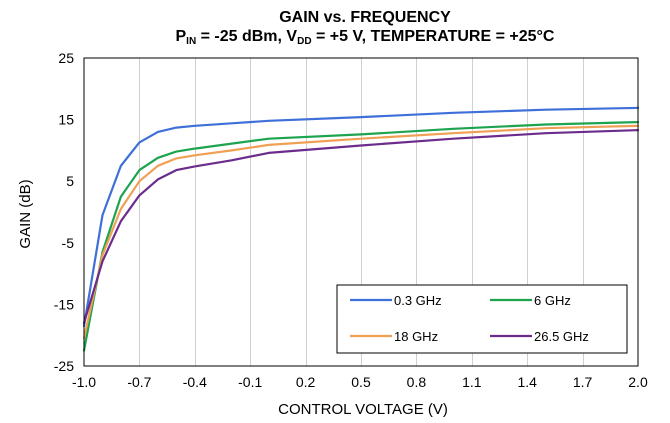 The height and width of the screenshot is (423, 670). Describe the element at coordinates (68, 243) in the screenshot. I see `y-tick-label: -5` at that location.